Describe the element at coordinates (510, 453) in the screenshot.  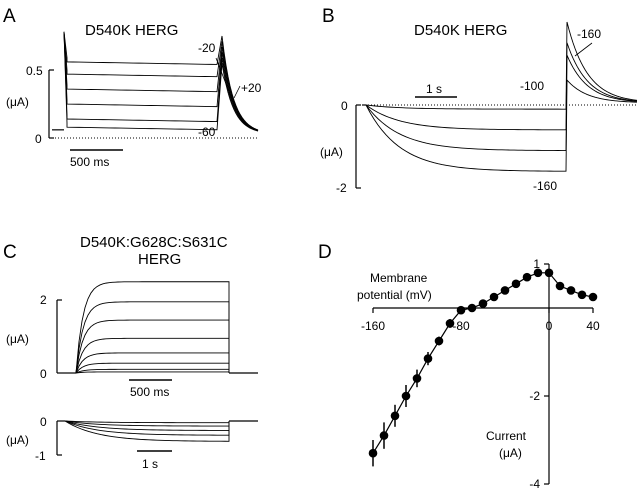
I see `panel-d-y-label-line2: (μA)` at that location.